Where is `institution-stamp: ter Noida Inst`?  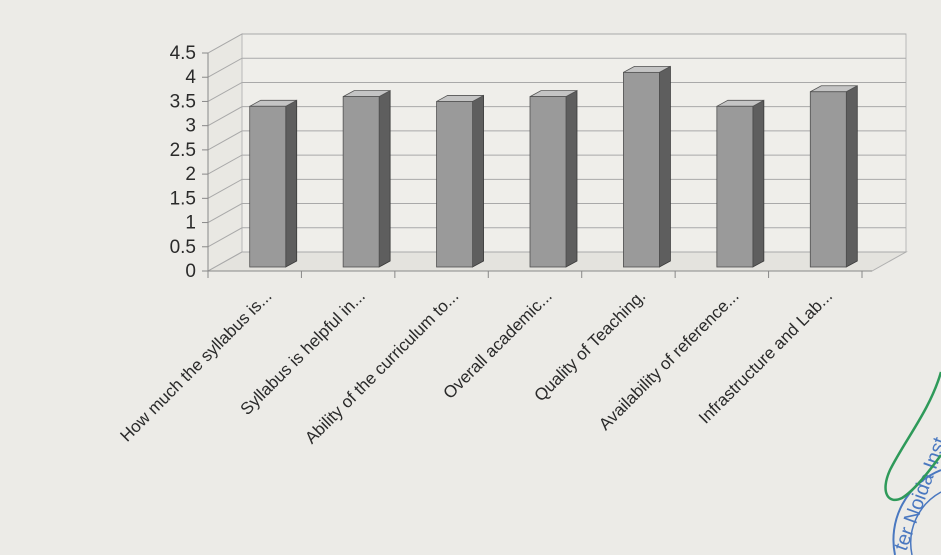 institution-stamp: ter Noida Inst is located at coordinates (912, 463).